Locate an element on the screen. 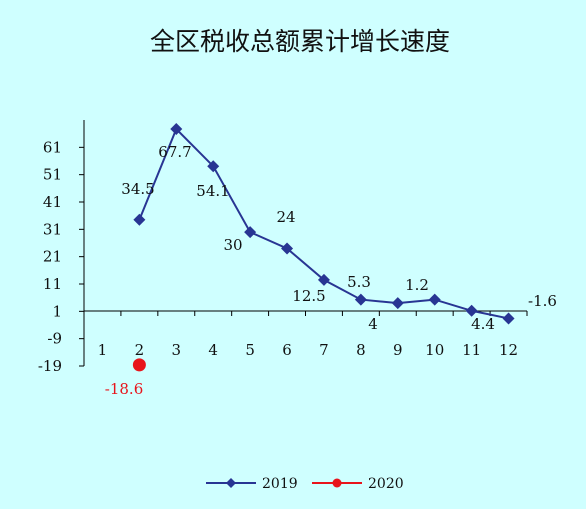  series-2019-data-label: 4 is located at coordinates (373, 324).